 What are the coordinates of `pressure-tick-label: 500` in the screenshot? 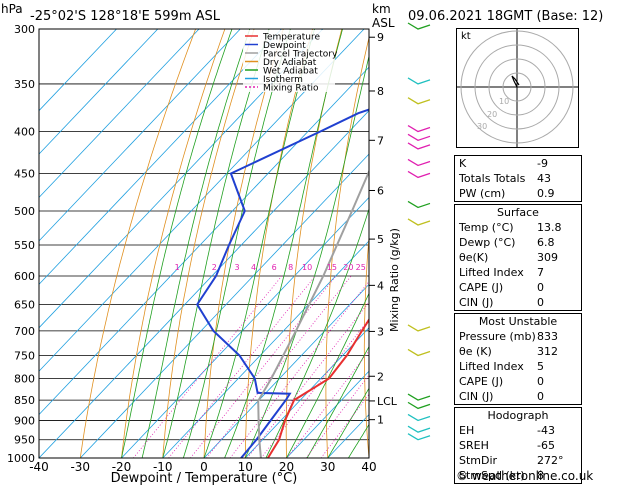 It's located at (24, 211).